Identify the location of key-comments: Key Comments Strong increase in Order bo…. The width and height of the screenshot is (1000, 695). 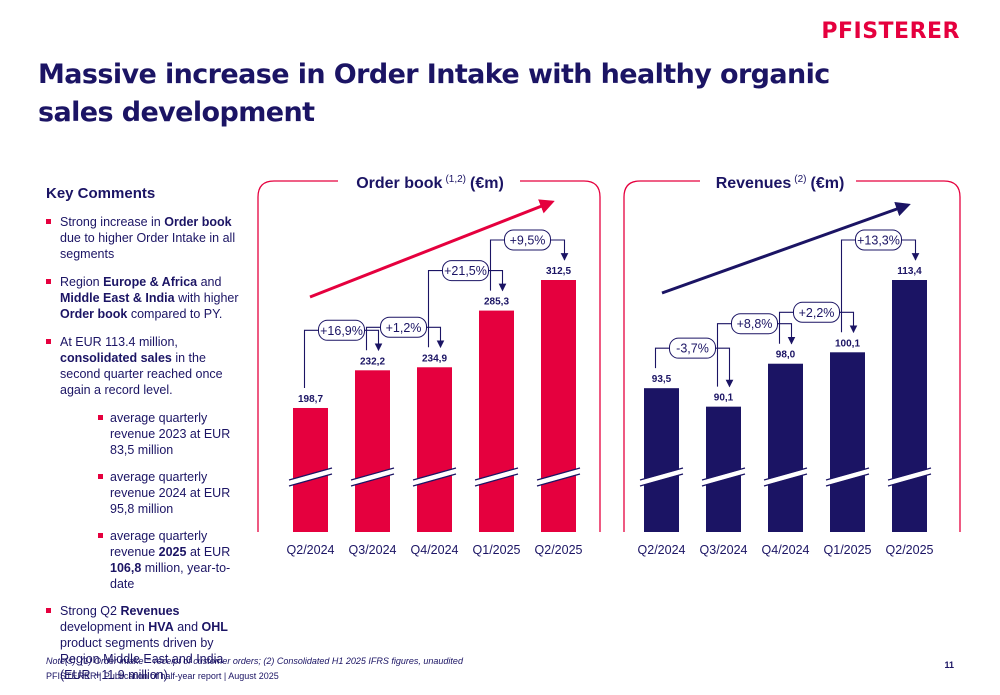
(146, 440).